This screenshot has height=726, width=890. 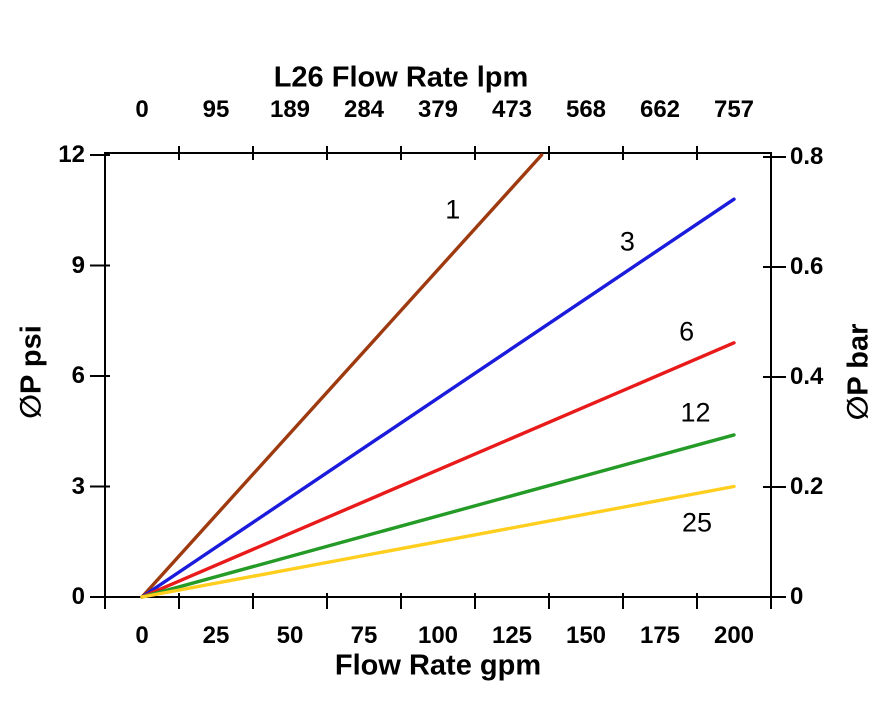 What do you see at coordinates (807, 156) in the screenshot?
I see `y-tick-label-bar: 0.8` at bounding box center [807, 156].